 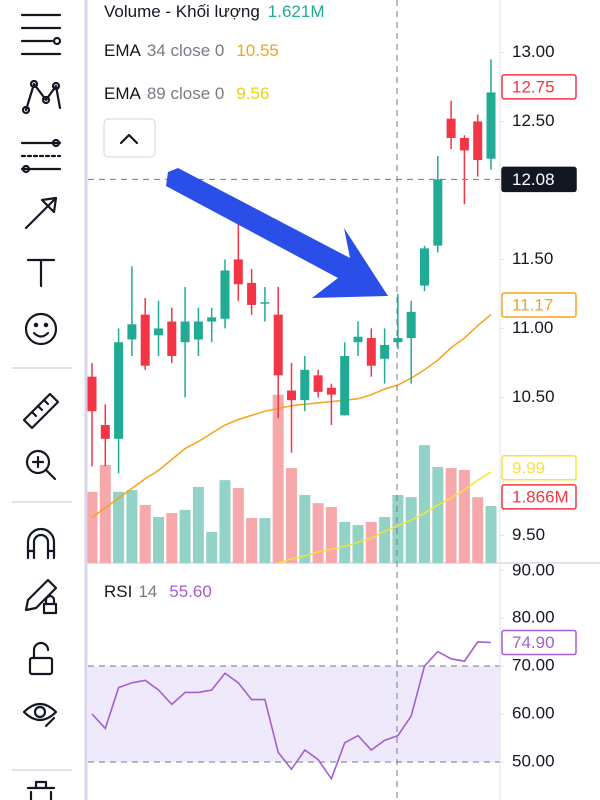 I want to click on zoom-icon, so click(x=41, y=465).